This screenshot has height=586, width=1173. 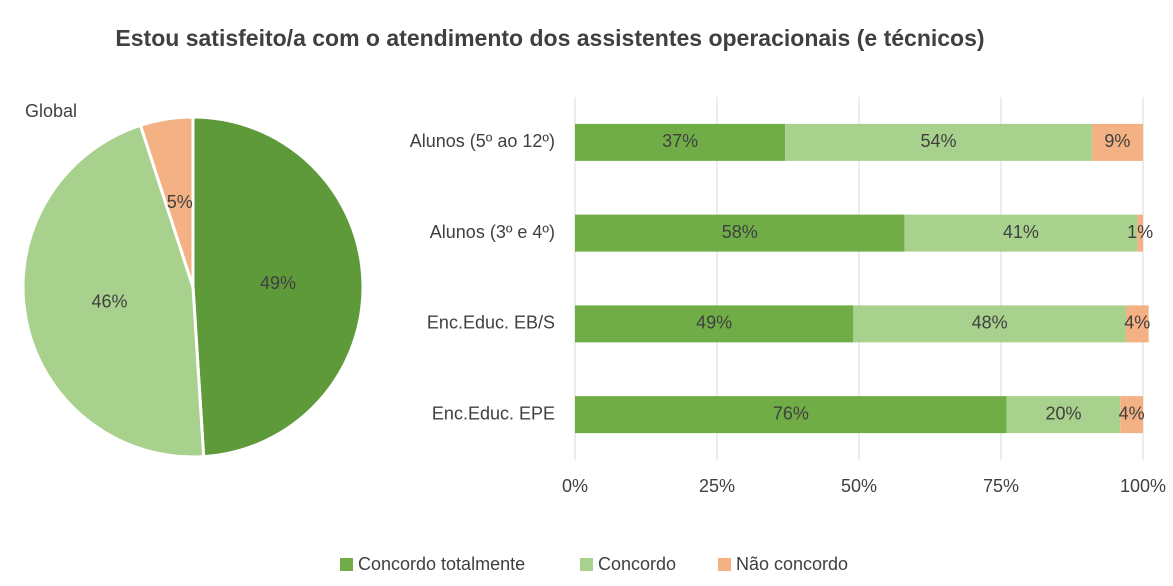 What do you see at coordinates (637, 564) in the screenshot?
I see `legend-label: Concordo` at bounding box center [637, 564].